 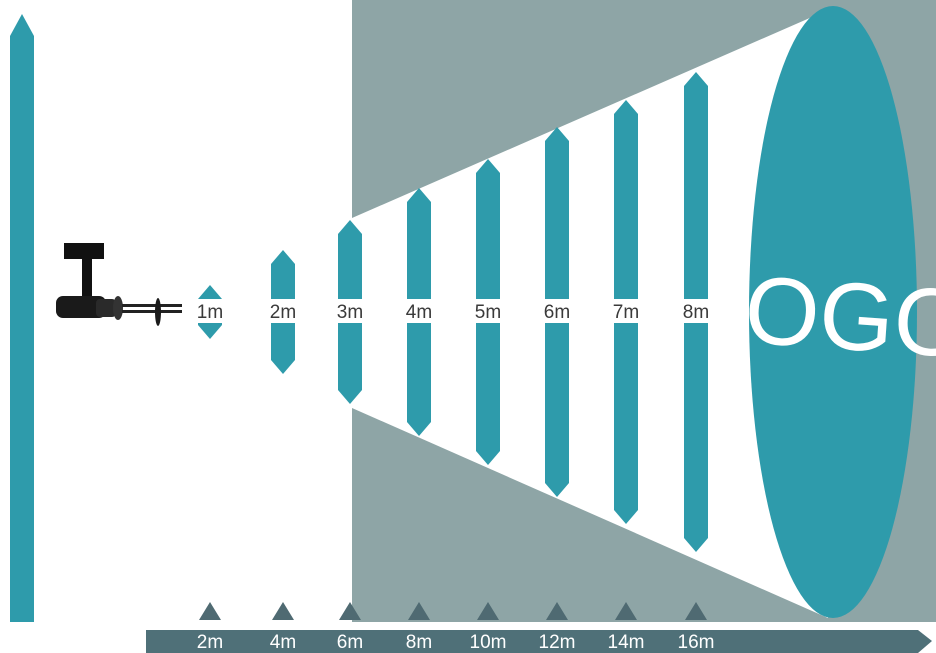 What do you see at coordinates (283, 642) in the screenshot?
I see `axis-label: 4m` at bounding box center [283, 642].